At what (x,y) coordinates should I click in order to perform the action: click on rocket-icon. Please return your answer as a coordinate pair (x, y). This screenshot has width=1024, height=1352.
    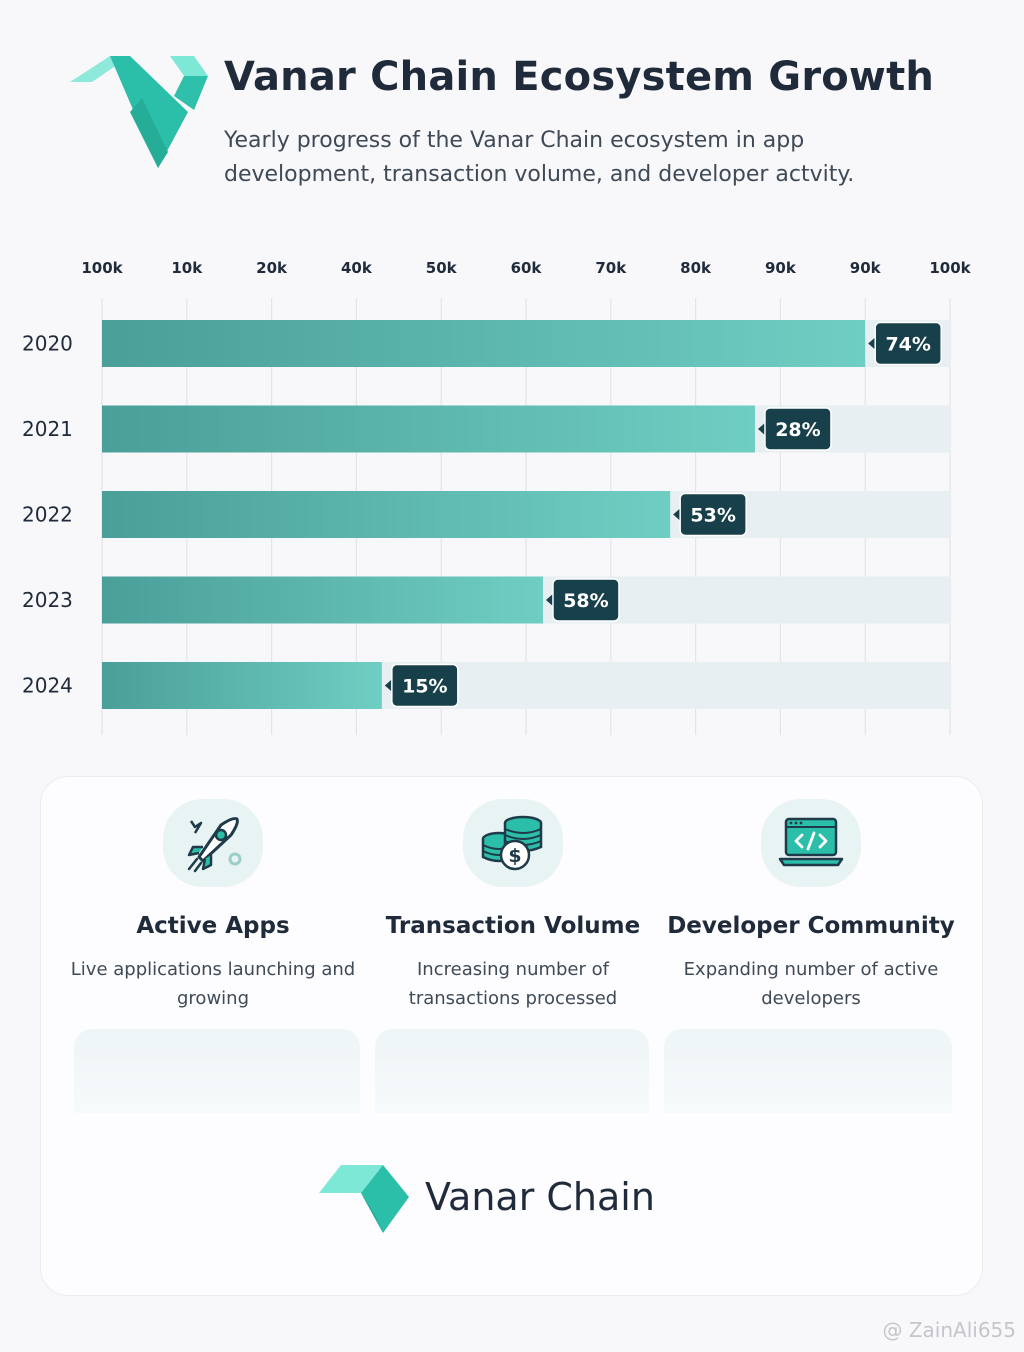
    Looking at the image, I should click on (213, 843).